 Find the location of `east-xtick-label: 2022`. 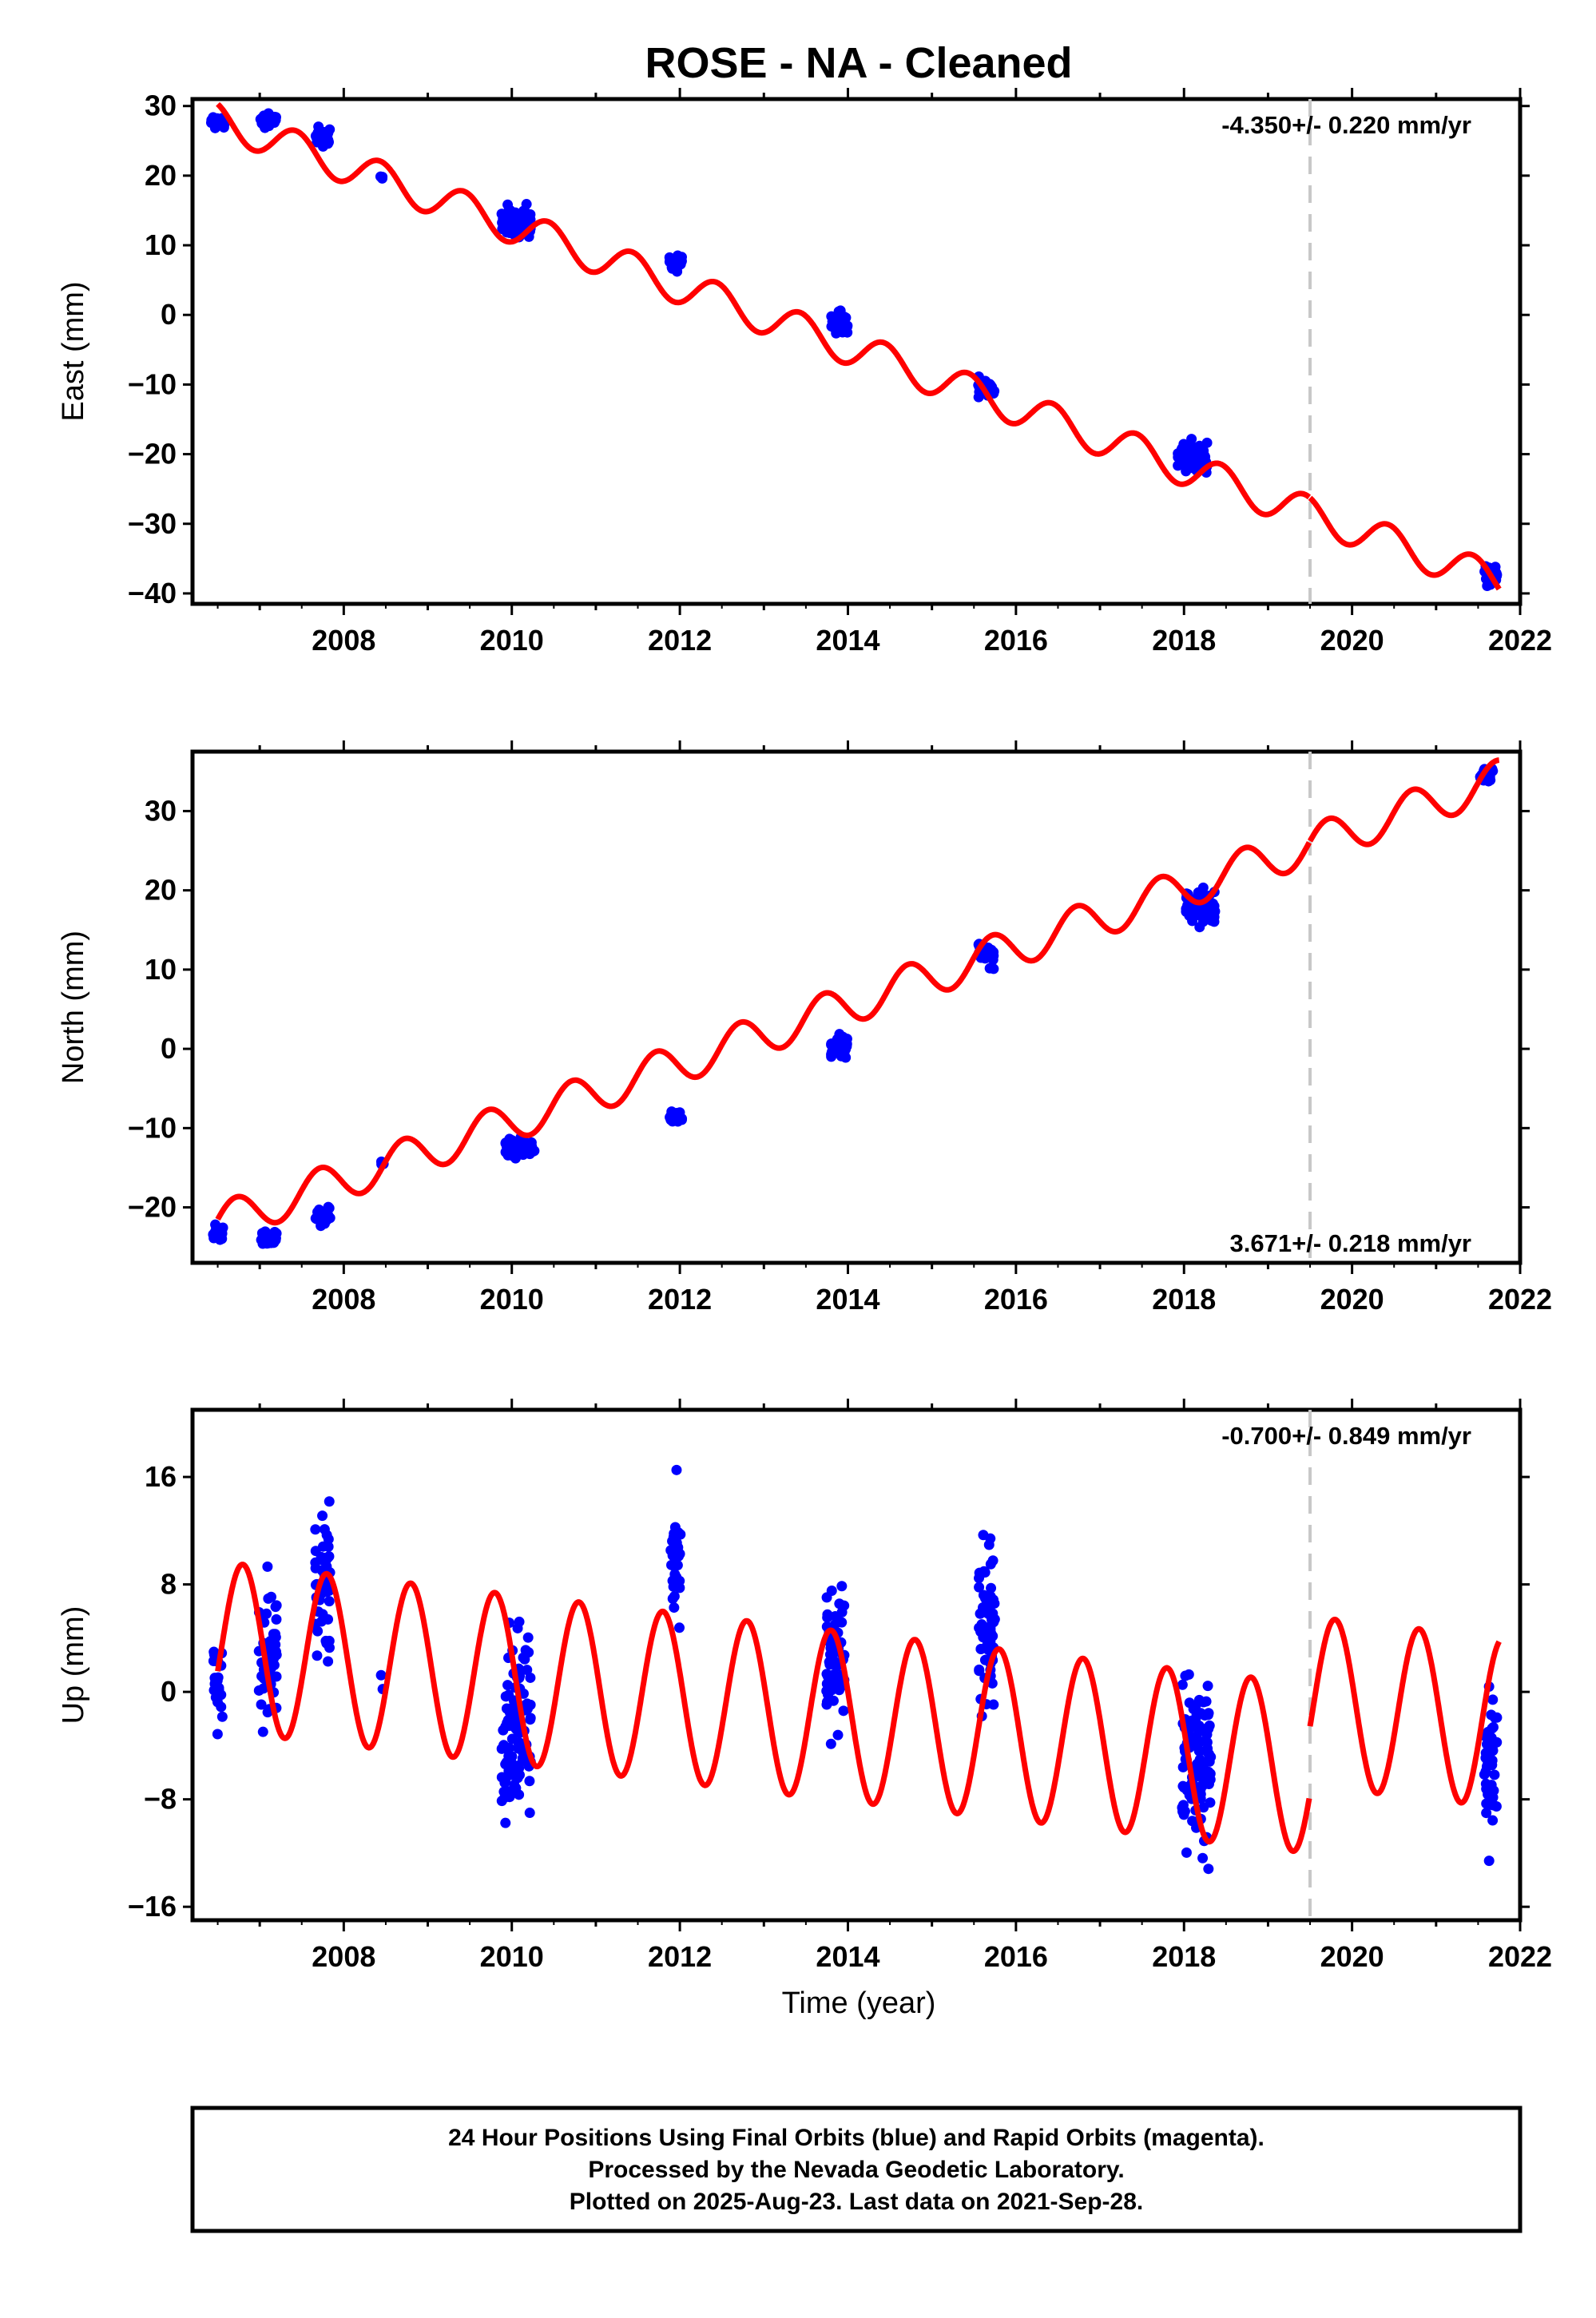

east-xtick-label: 2022 is located at coordinates (1520, 640).